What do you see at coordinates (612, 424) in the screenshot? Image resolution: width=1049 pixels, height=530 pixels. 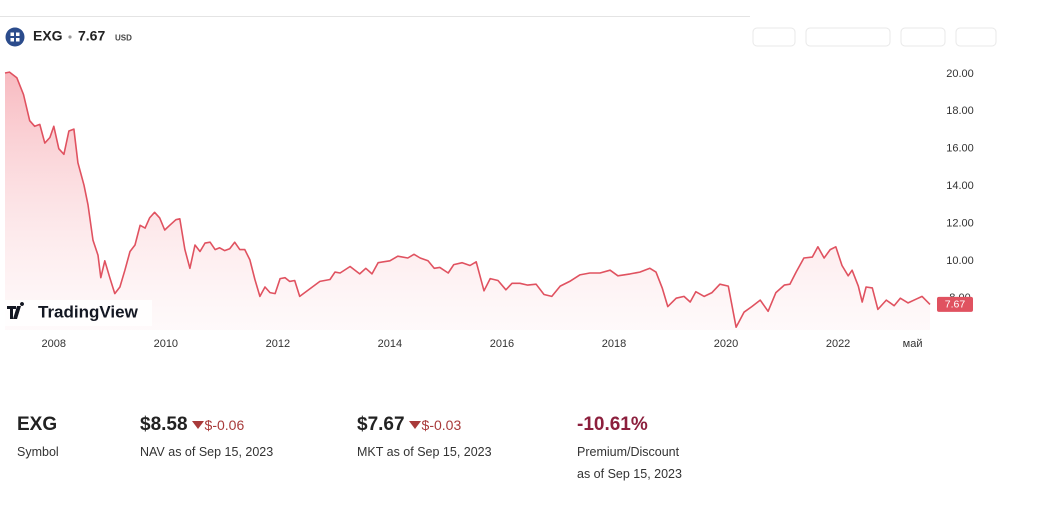 I see `stat-value: -10.61%` at bounding box center [612, 424].